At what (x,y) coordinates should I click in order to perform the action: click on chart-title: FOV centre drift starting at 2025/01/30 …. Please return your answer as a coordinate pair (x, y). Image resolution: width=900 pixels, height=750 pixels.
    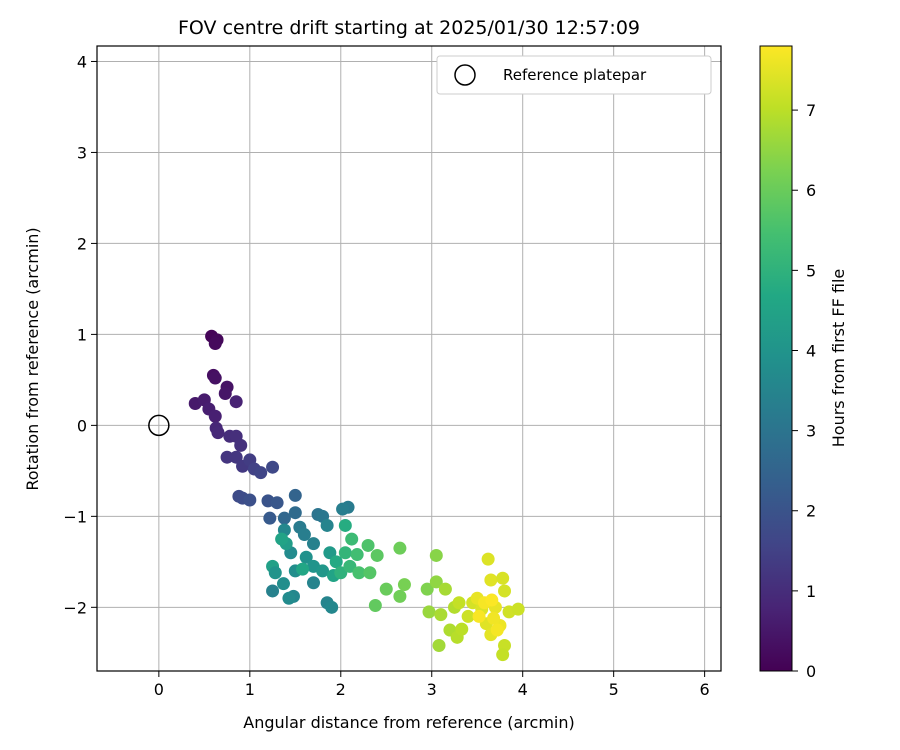
    Looking at the image, I should click on (409, 28).